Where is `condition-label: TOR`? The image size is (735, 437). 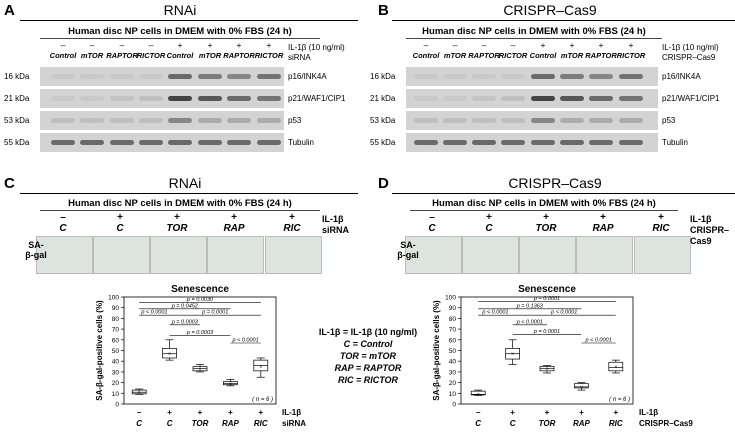 condition-label: TOR is located at coordinates (546, 228).